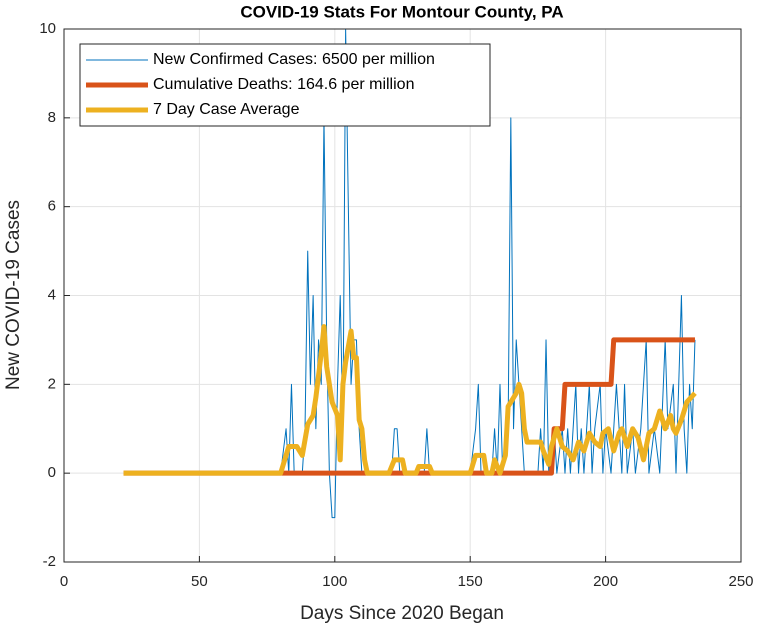  What do you see at coordinates (64, 581) in the screenshot?
I see `x-tick-label: 0` at bounding box center [64, 581].